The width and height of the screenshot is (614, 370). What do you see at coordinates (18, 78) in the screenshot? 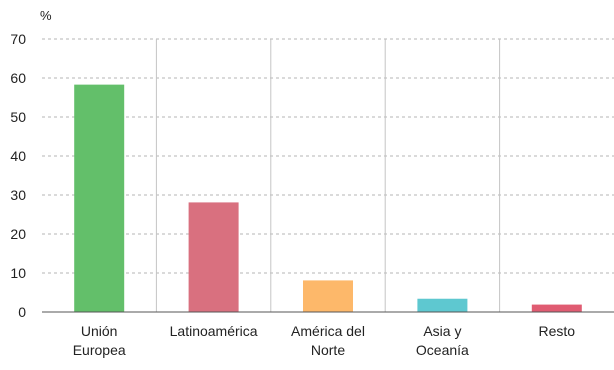
I see `y-tick-label: 60` at bounding box center [18, 78].